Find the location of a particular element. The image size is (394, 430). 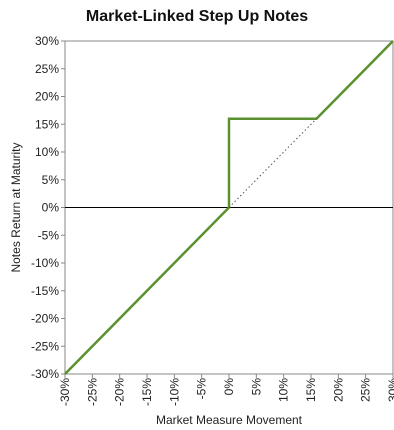

x-tick-label: 10% is located at coordinates (284, 390).